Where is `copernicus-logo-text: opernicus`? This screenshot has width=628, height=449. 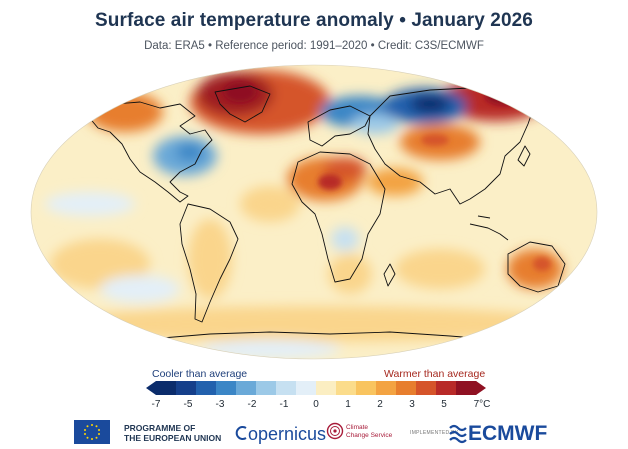 copernicus-logo-text: opernicus is located at coordinates (287, 434).